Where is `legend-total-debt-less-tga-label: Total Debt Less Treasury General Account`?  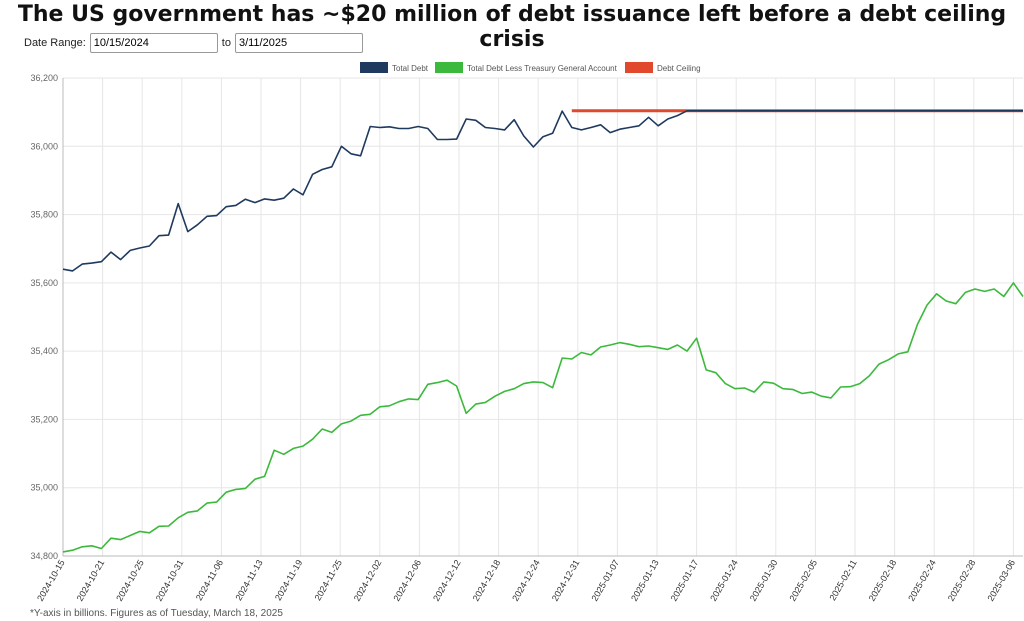 legend-total-debt-less-tga-label: Total Debt Less Treasury General Account is located at coordinates (542, 68).